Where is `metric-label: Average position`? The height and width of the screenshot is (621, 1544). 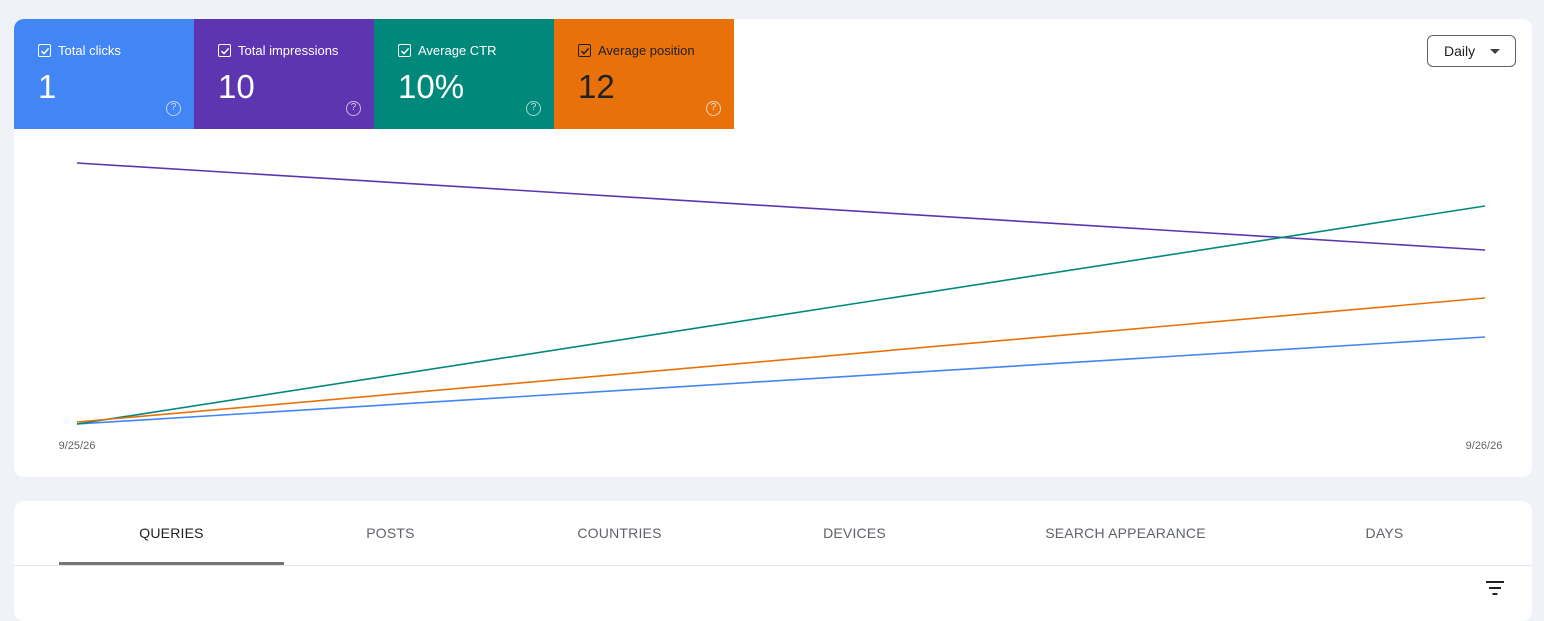 metric-label: Average position is located at coordinates (646, 50).